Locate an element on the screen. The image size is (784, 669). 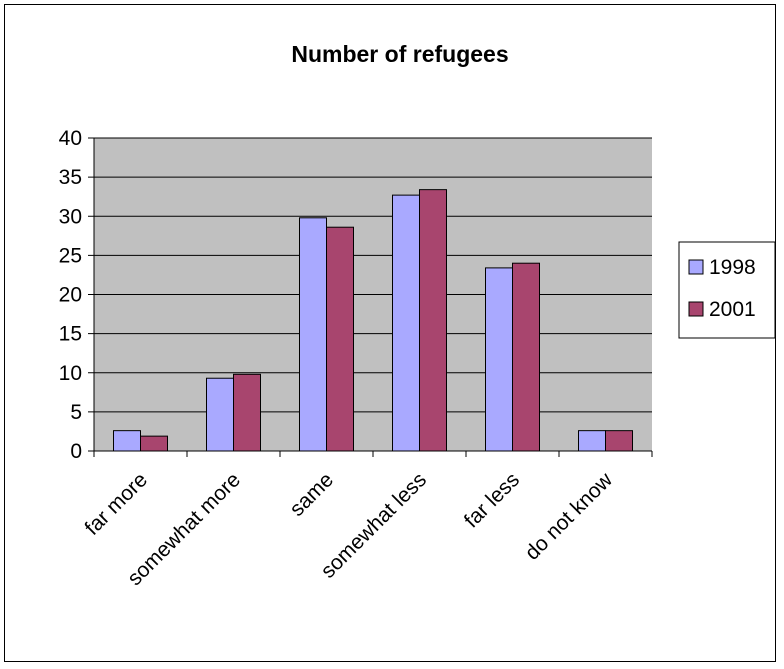
y-tick-label: 25 is located at coordinates (70, 255).